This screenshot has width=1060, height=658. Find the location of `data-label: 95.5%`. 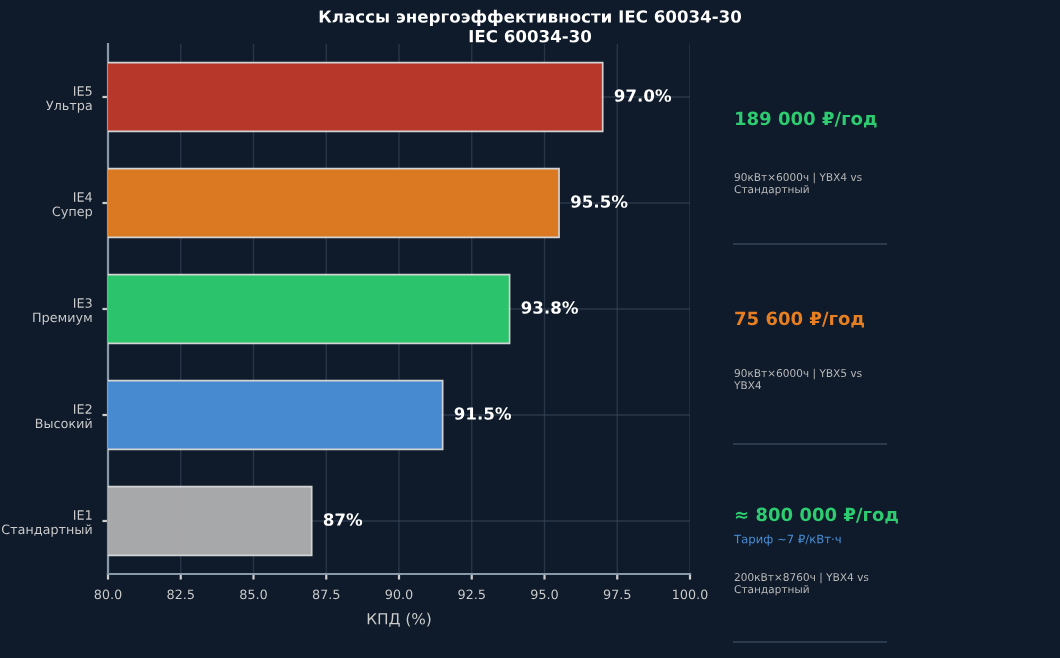

data-label: 95.5% is located at coordinates (599, 201).